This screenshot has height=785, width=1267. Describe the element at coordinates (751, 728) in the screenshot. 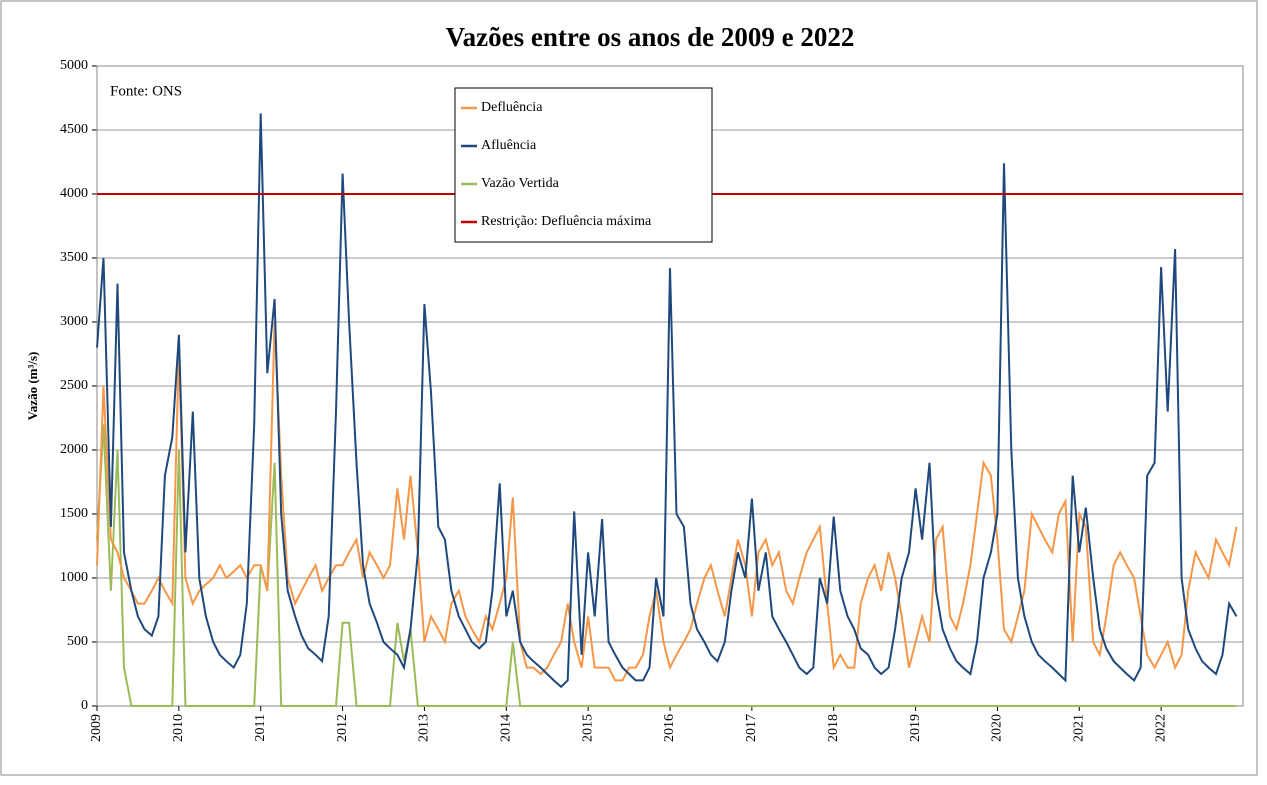

I see `x-tick-label: 2017` at that location.